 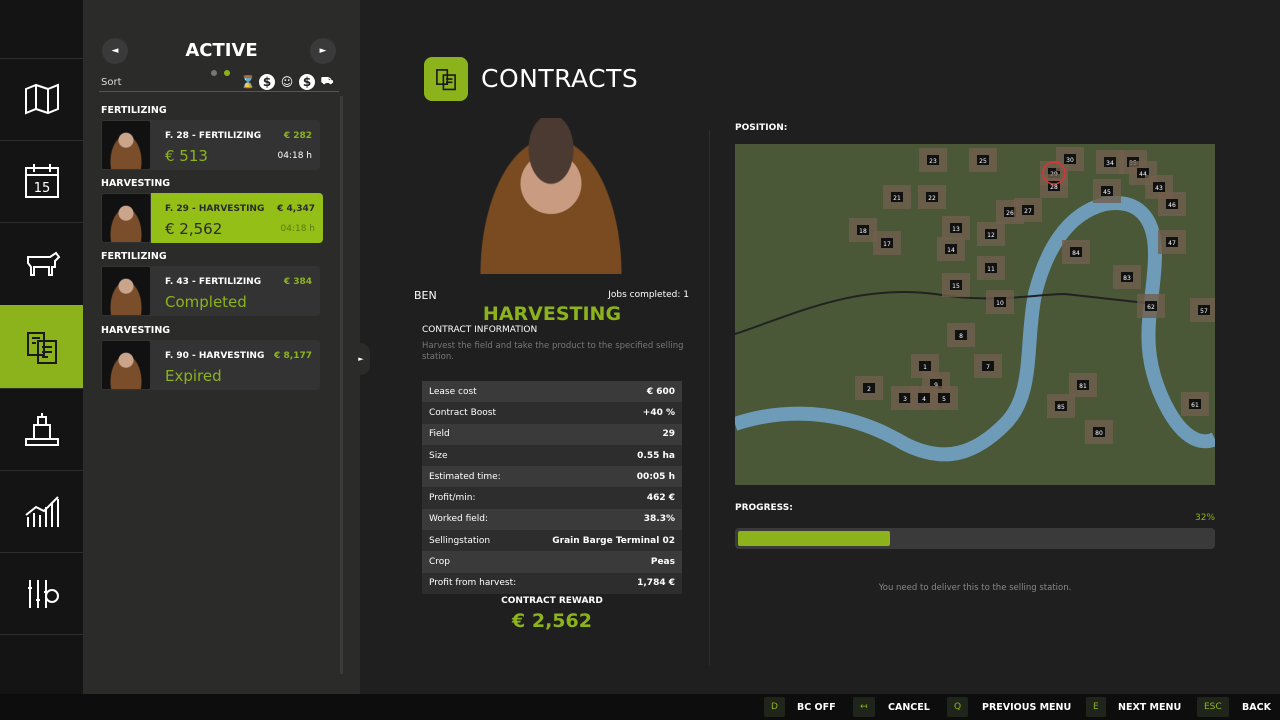 I want to click on field-marker: 13, so click(x=956, y=228).